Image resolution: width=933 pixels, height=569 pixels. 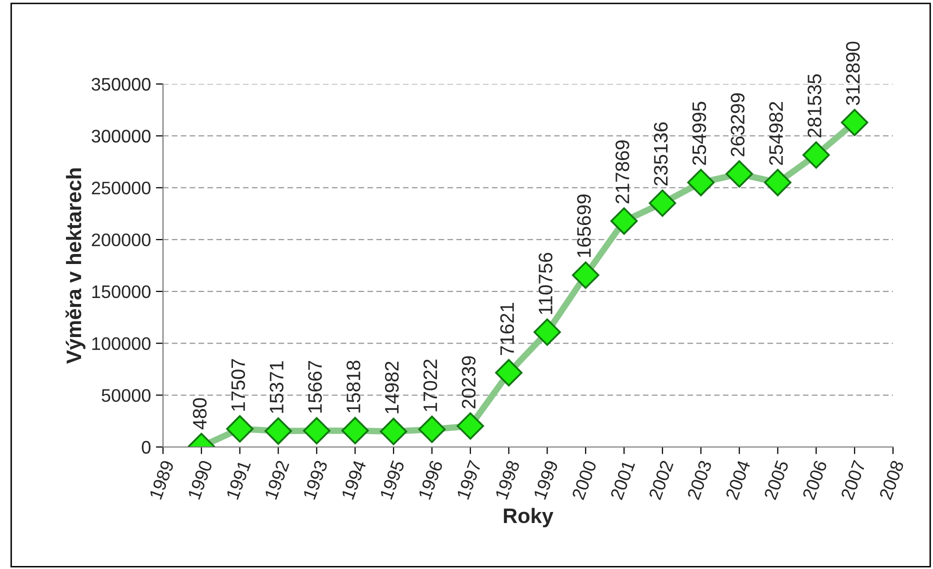 What do you see at coordinates (121, 84) in the screenshot?
I see `y-tick-label: 350000` at bounding box center [121, 84].